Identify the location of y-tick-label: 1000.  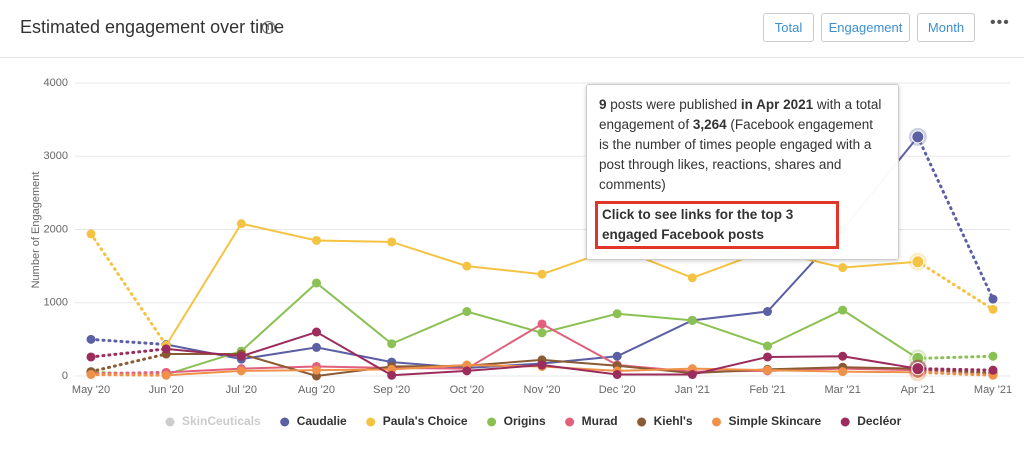
(56, 303).